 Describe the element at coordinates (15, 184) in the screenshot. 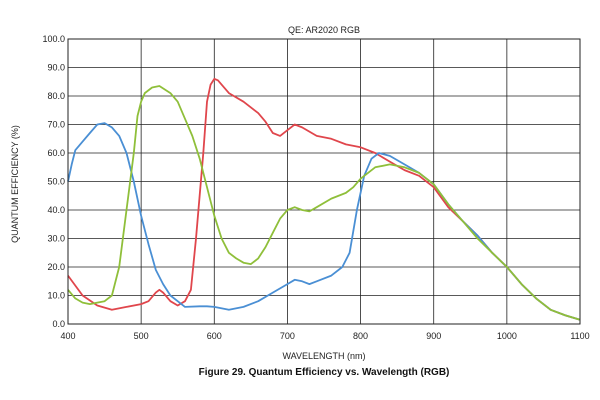

I see `y-axis-label: QUANTUM EFFICIENCY (%)` at that location.